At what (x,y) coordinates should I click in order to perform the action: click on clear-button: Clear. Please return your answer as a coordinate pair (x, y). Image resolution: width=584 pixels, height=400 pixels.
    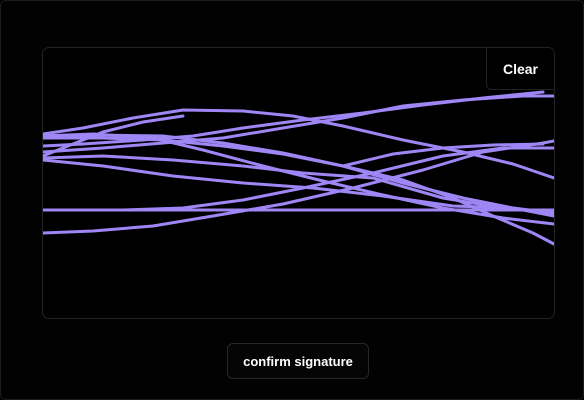
    Looking at the image, I should click on (520, 69).